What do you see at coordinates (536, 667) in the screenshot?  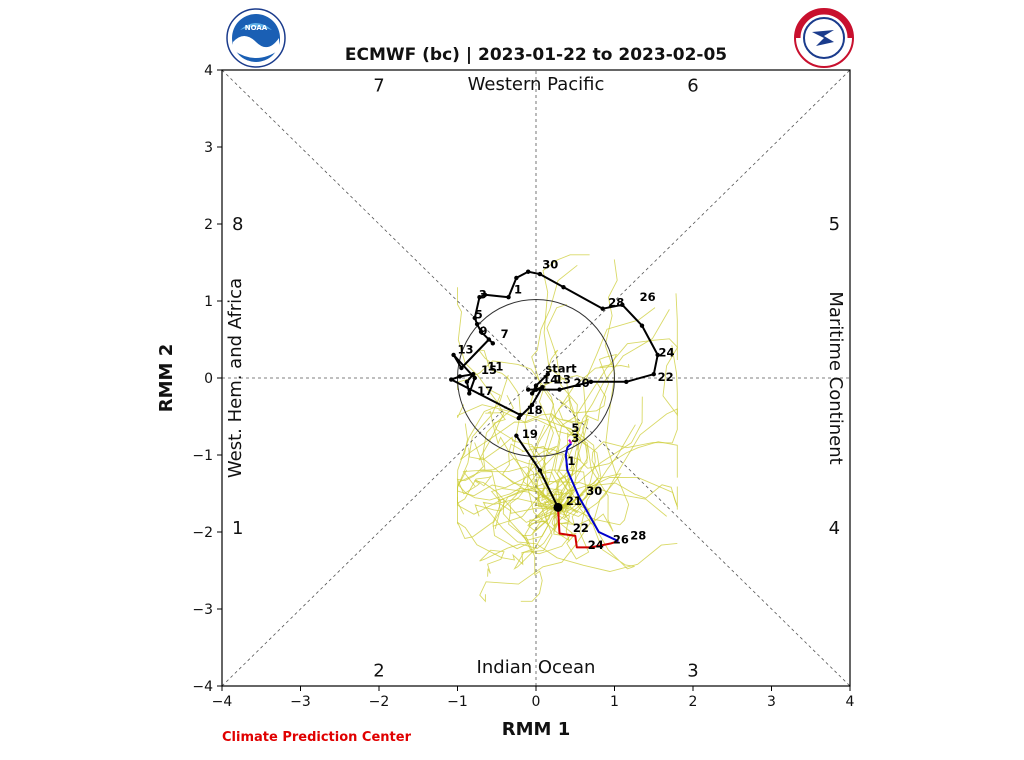 I see `region-bottom-label: Indian Ocean` at bounding box center [536, 667].